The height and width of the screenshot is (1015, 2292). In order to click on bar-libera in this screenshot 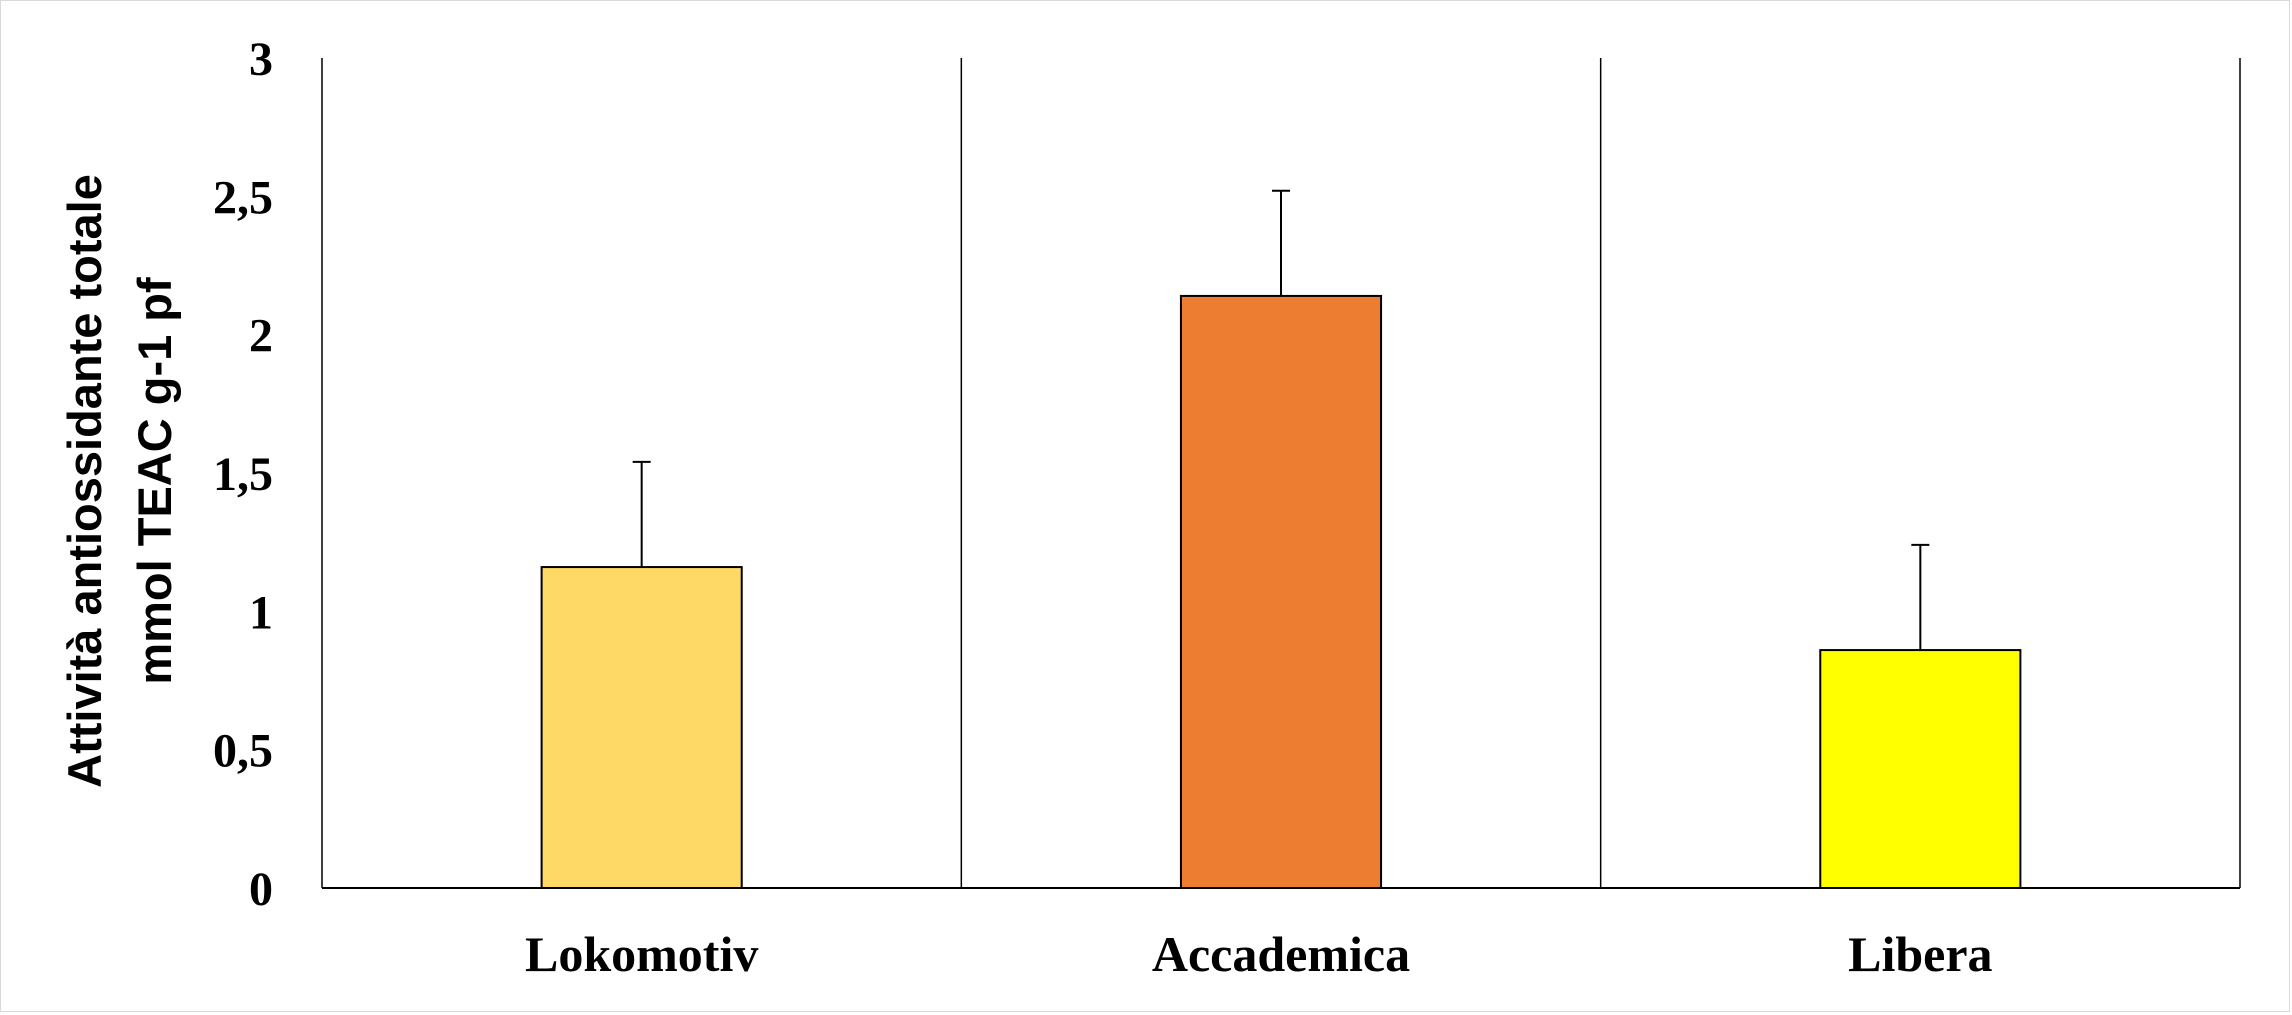, I will do `click(1920, 769)`.